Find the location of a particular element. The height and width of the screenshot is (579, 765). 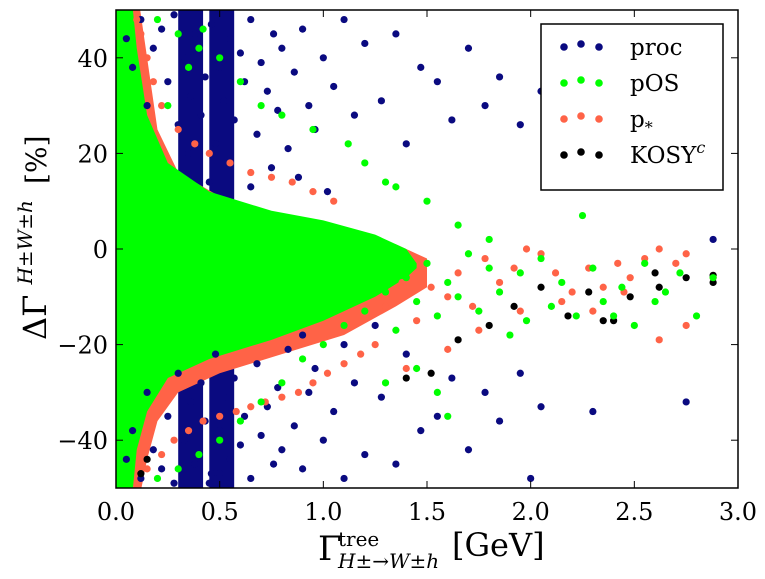

x-tick-label: 2.0 is located at coordinates (531, 512).